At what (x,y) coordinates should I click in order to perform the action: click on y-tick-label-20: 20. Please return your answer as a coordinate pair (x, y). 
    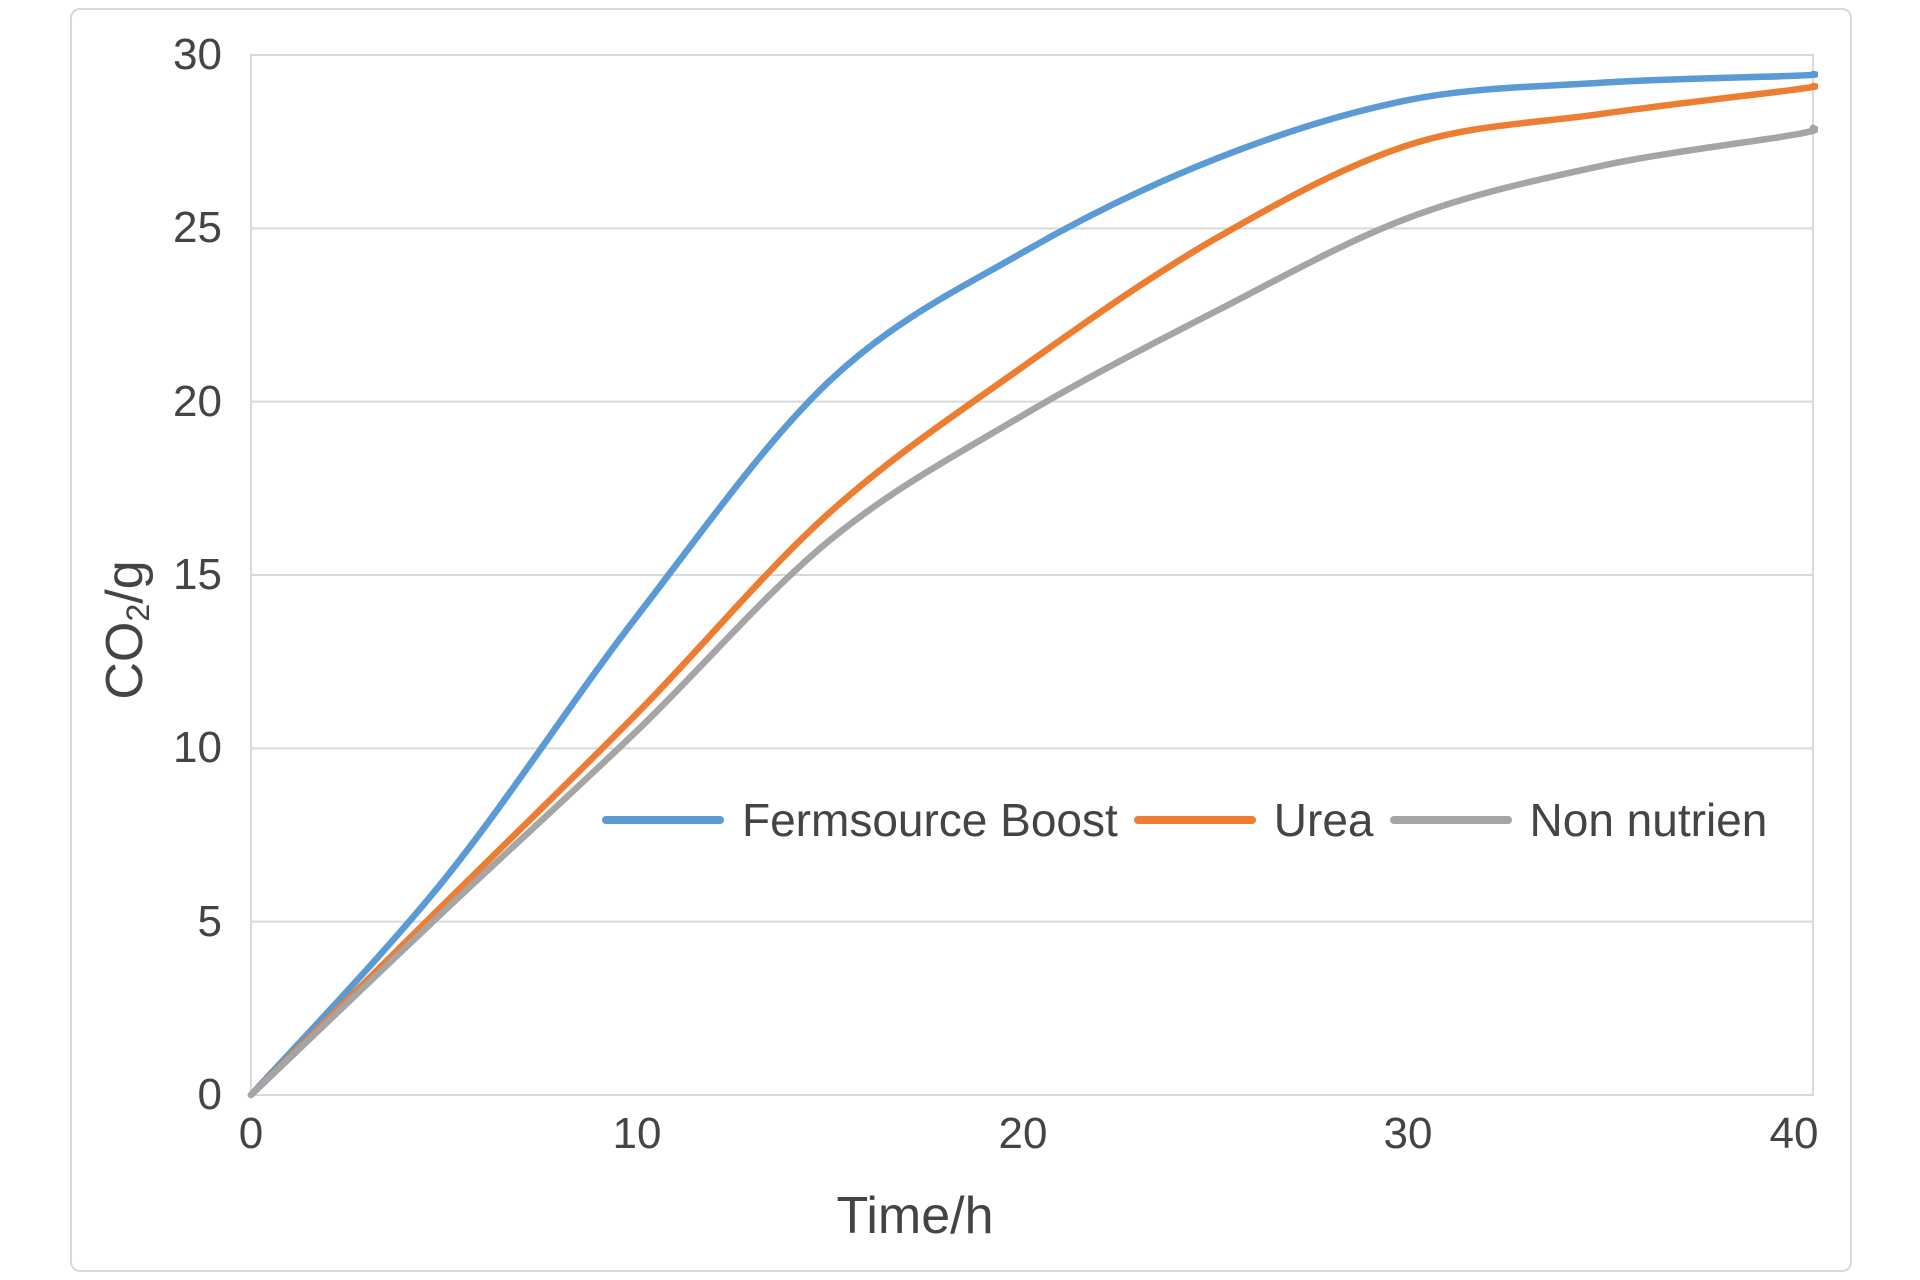
    Looking at the image, I should click on (197, 401).